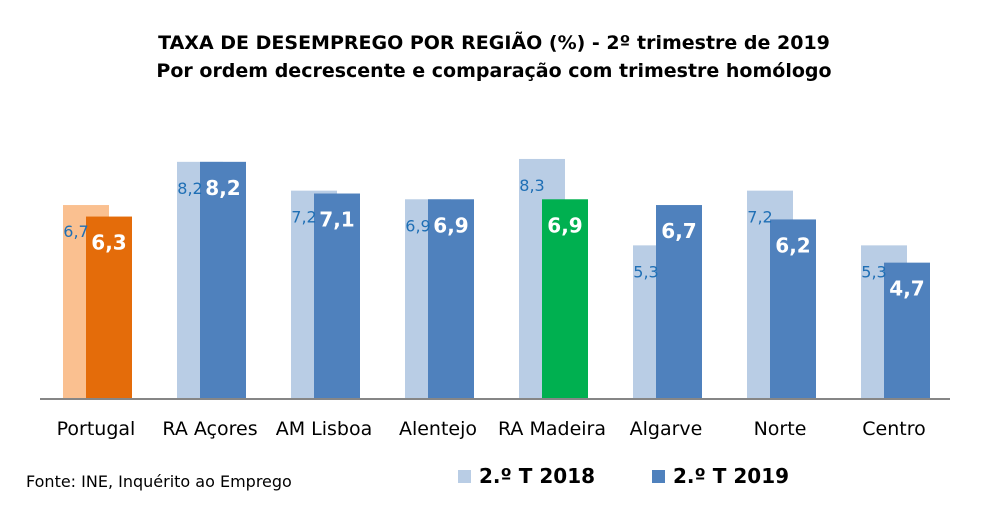 The image size is (988, 510). Describe the element at coordinates (75, 231) in the screenshot. I see `data-label-2018: 6,7` at that location.